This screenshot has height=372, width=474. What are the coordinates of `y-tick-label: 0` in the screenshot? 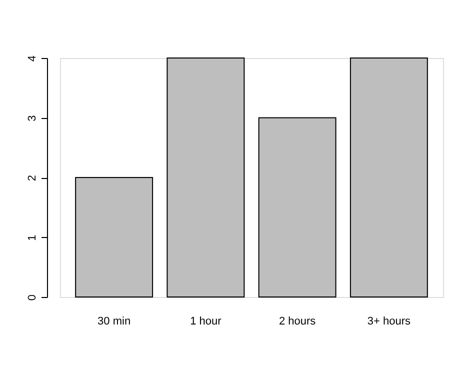 It's located at (32, 297).